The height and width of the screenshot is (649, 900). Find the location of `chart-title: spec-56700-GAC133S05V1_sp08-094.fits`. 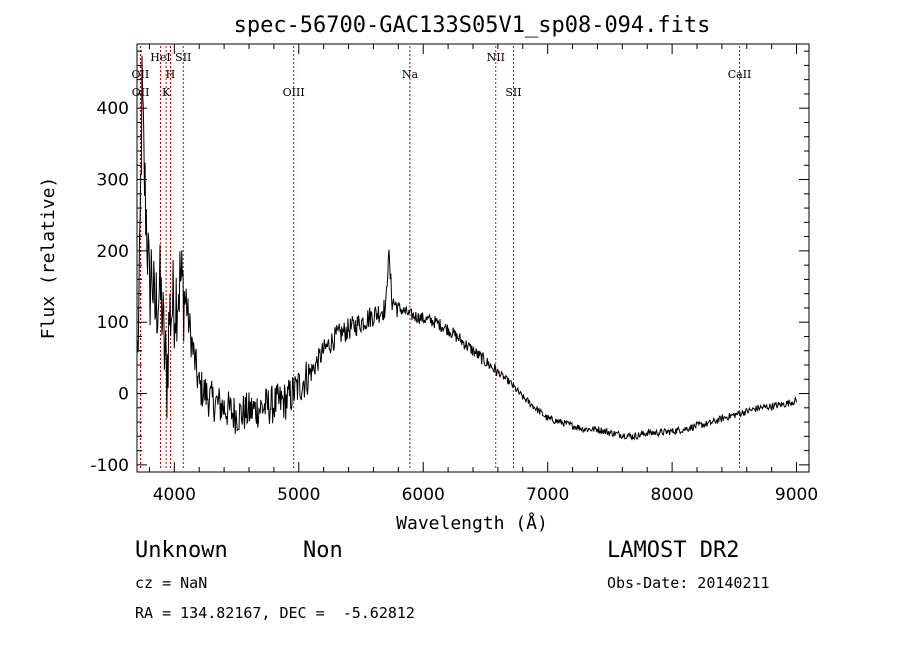

chart-title: spec-56700-GAC133S05V1_sp08-094.fits is located at coordinates (472, 25).